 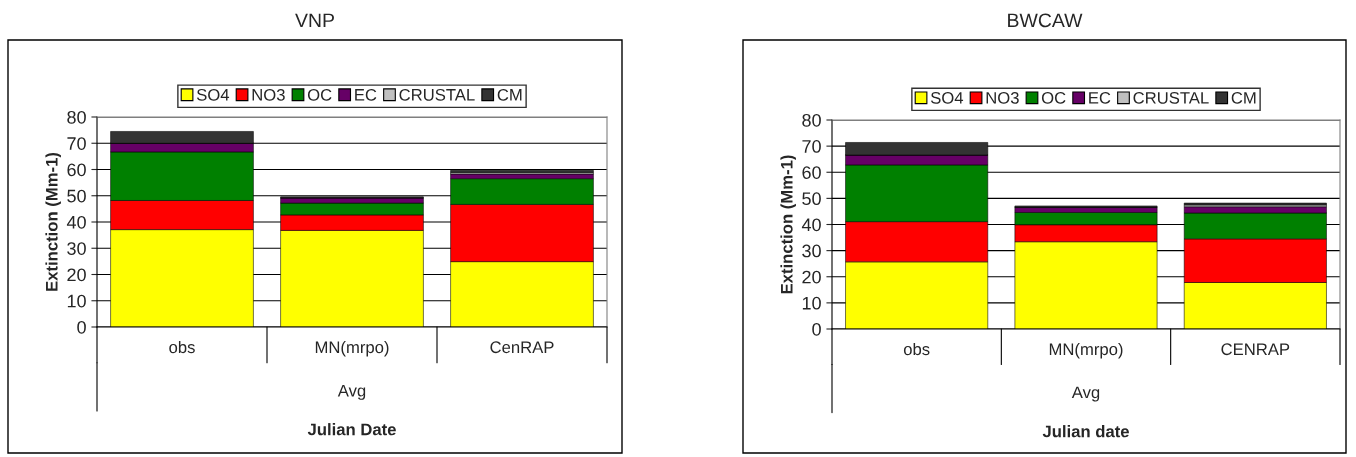 What do you see at coordinates (1255, 349) in the screenshot?
I see `x-tick-label: CENRAP` at bounding box center [1255, 349].